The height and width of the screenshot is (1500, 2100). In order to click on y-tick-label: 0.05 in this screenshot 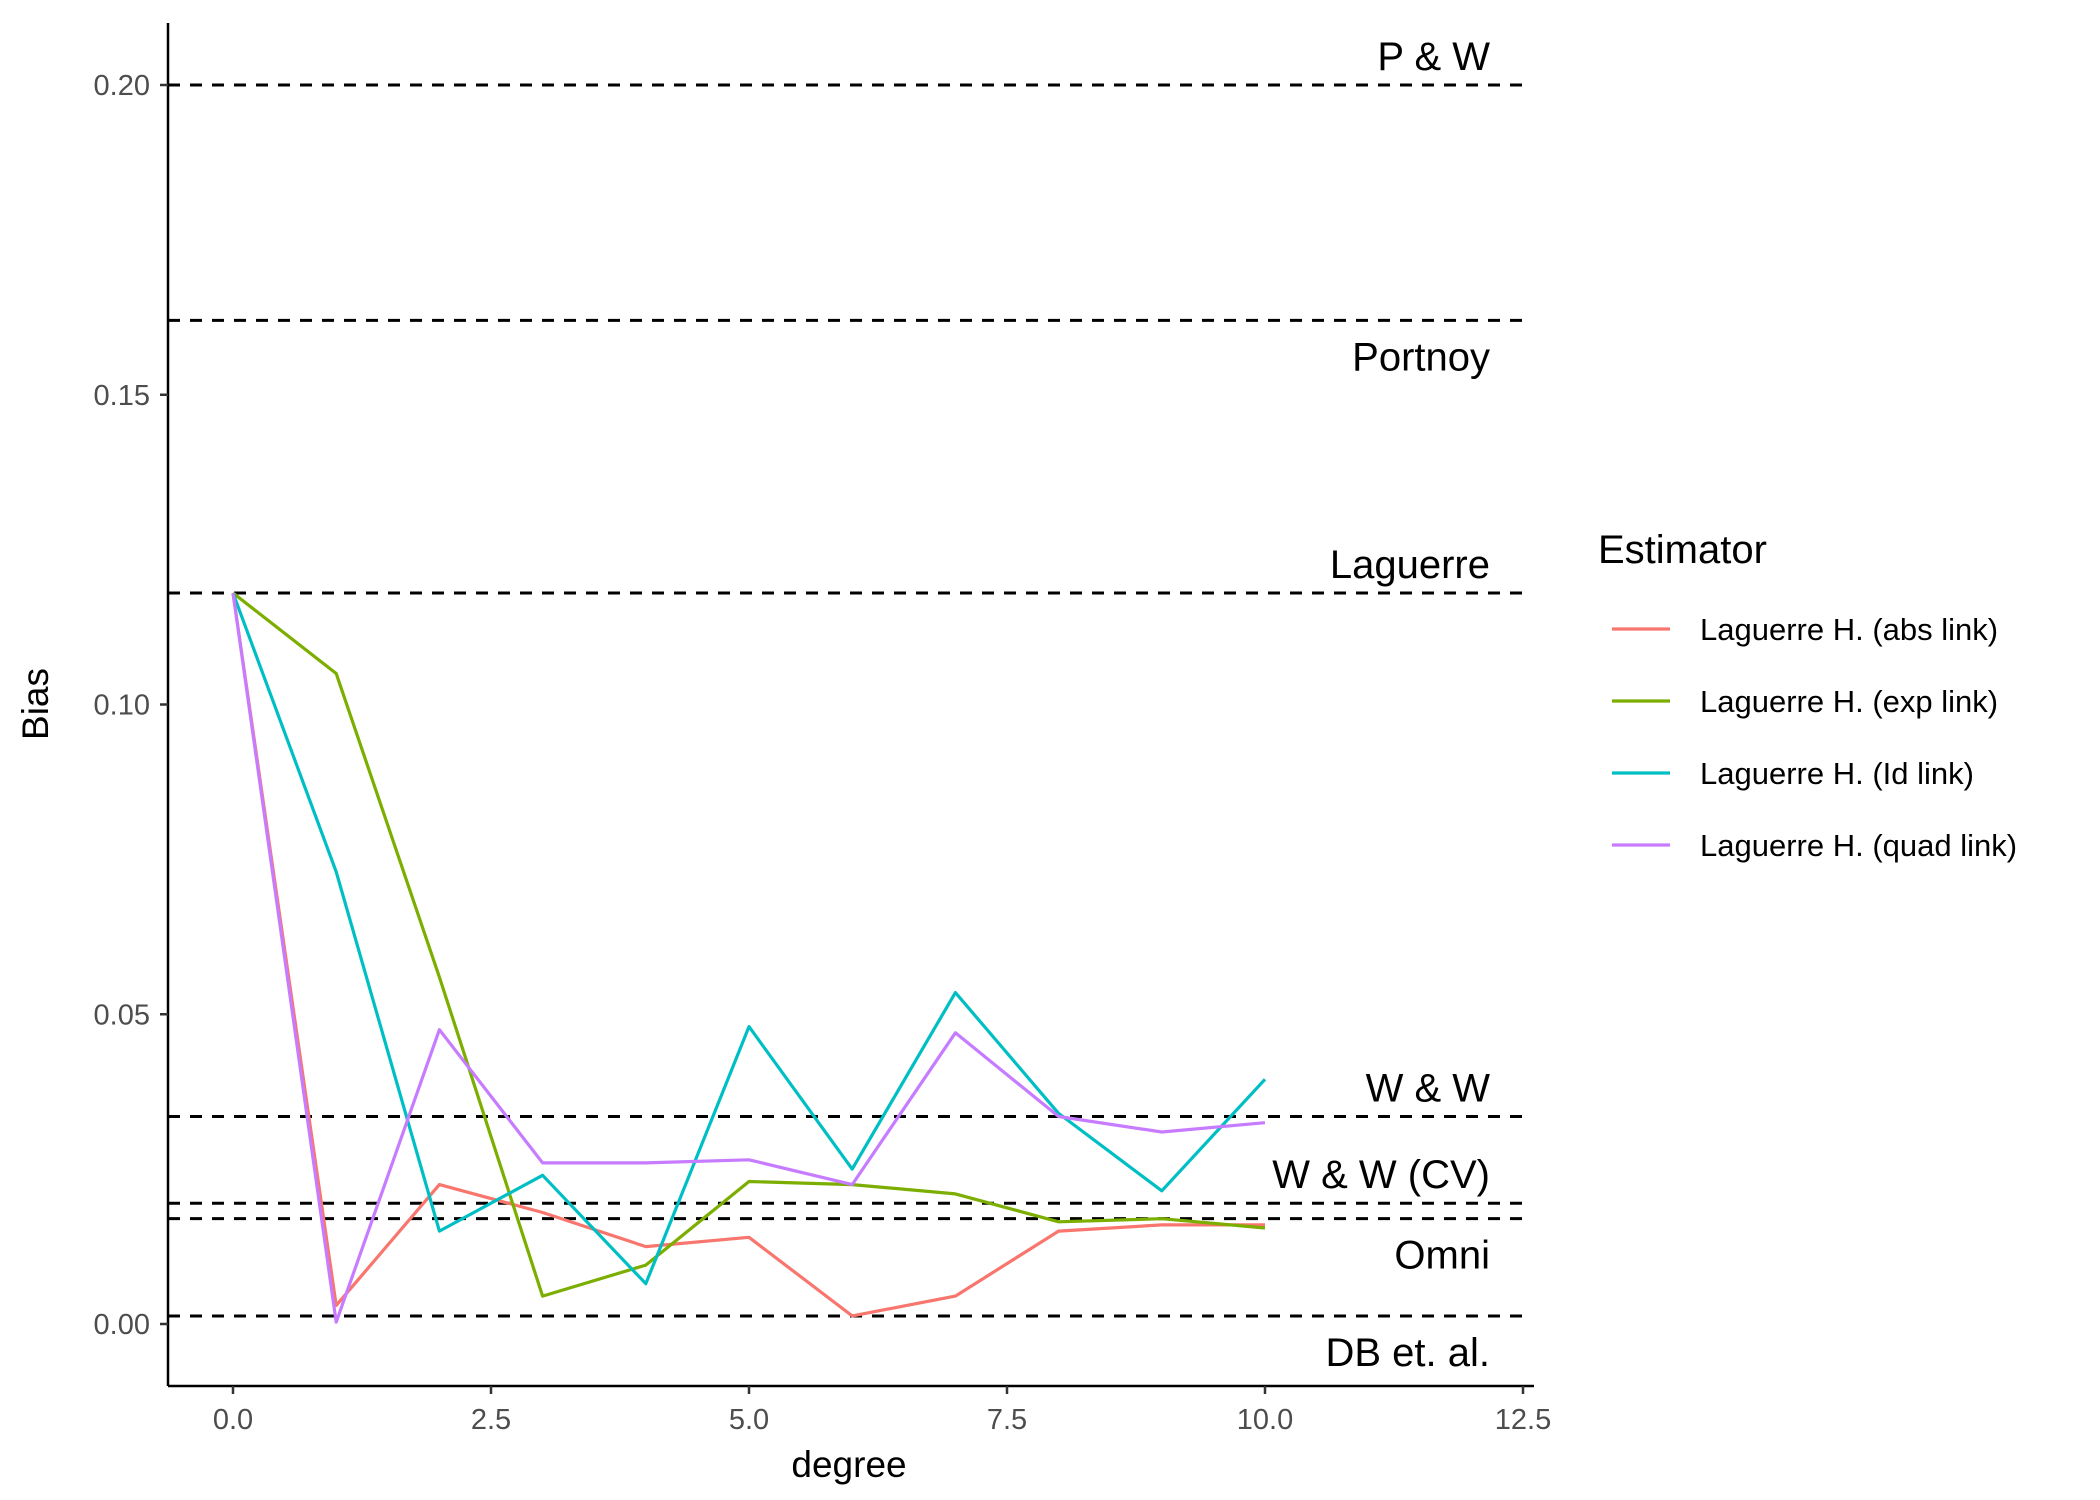, I will do `click(122, 1015)`.